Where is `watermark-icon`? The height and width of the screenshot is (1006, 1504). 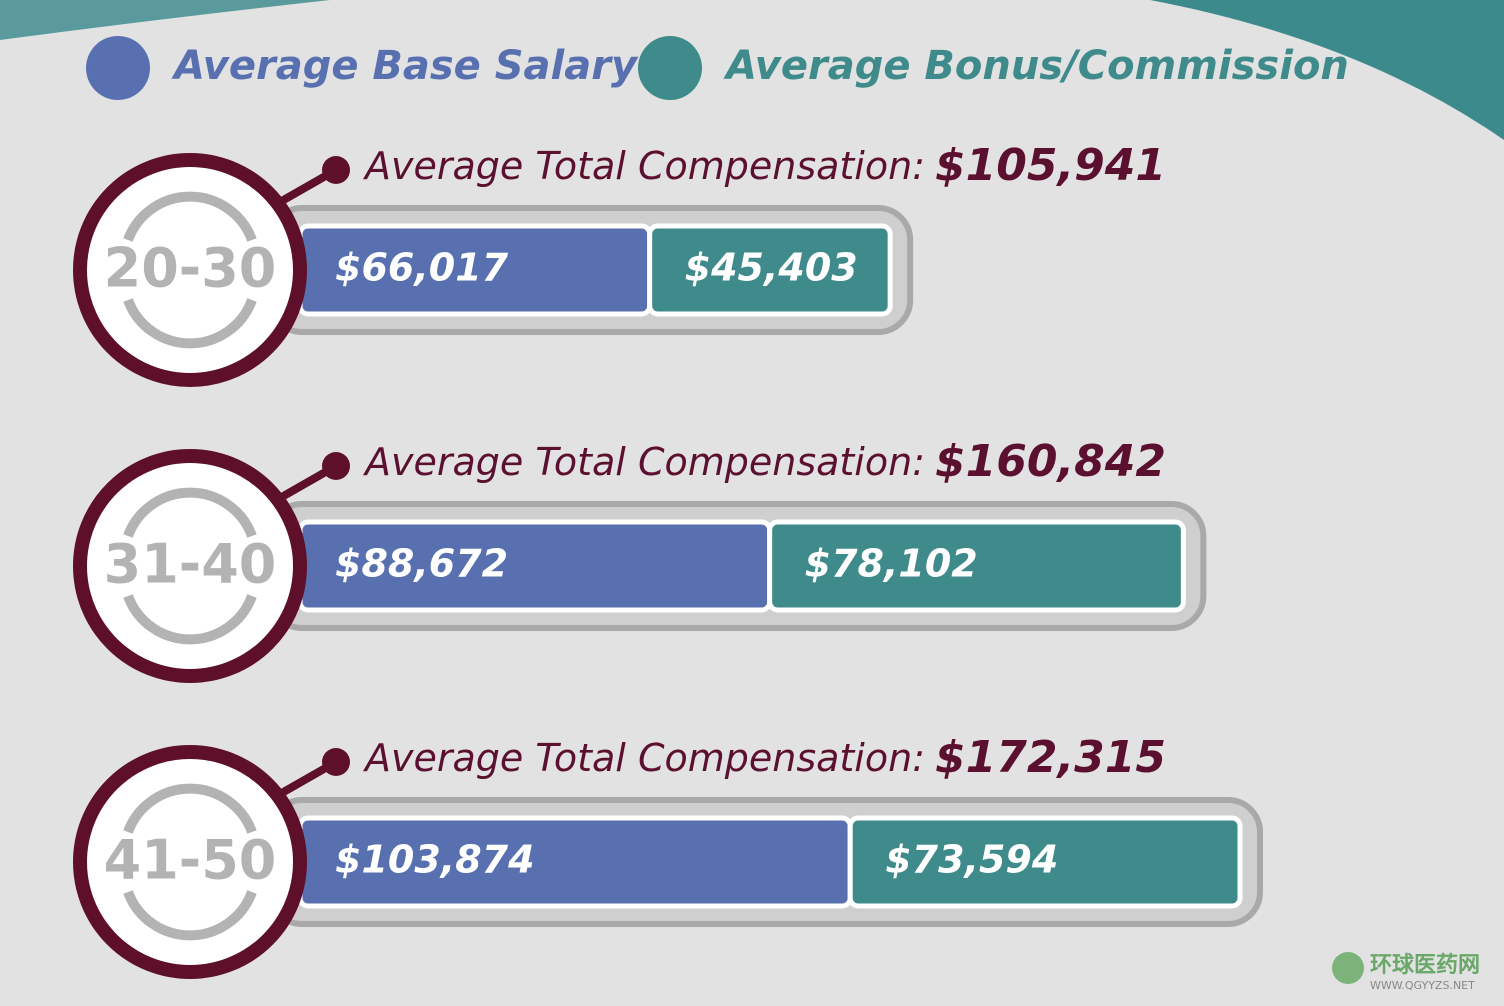
watermark-icon is located at coordinates (1348, 968).